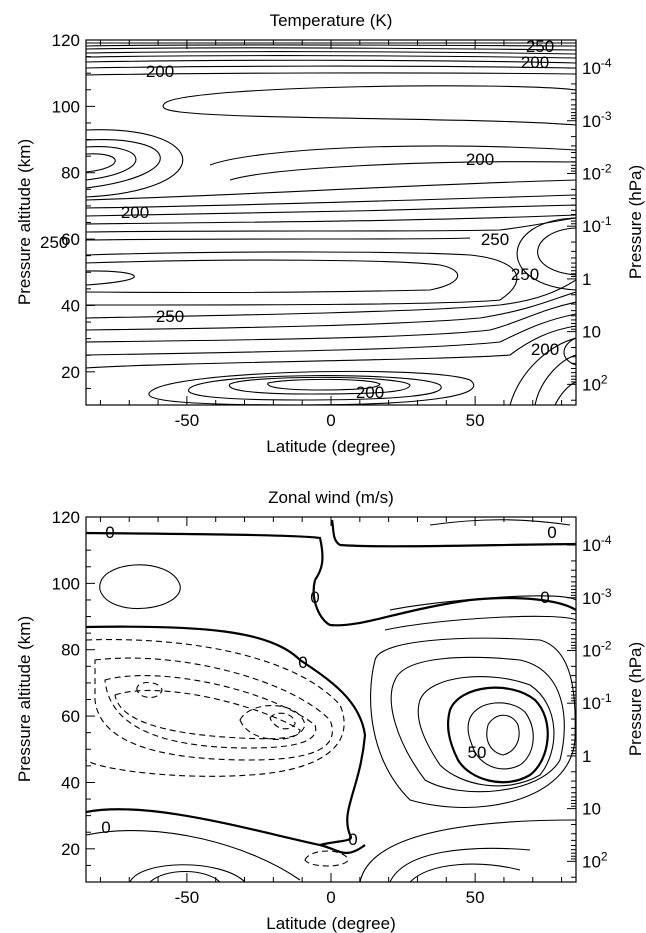 The height and width of the screenshot is (933, 646). I want to click on y2-tick-label: 102, so click(595, 383).